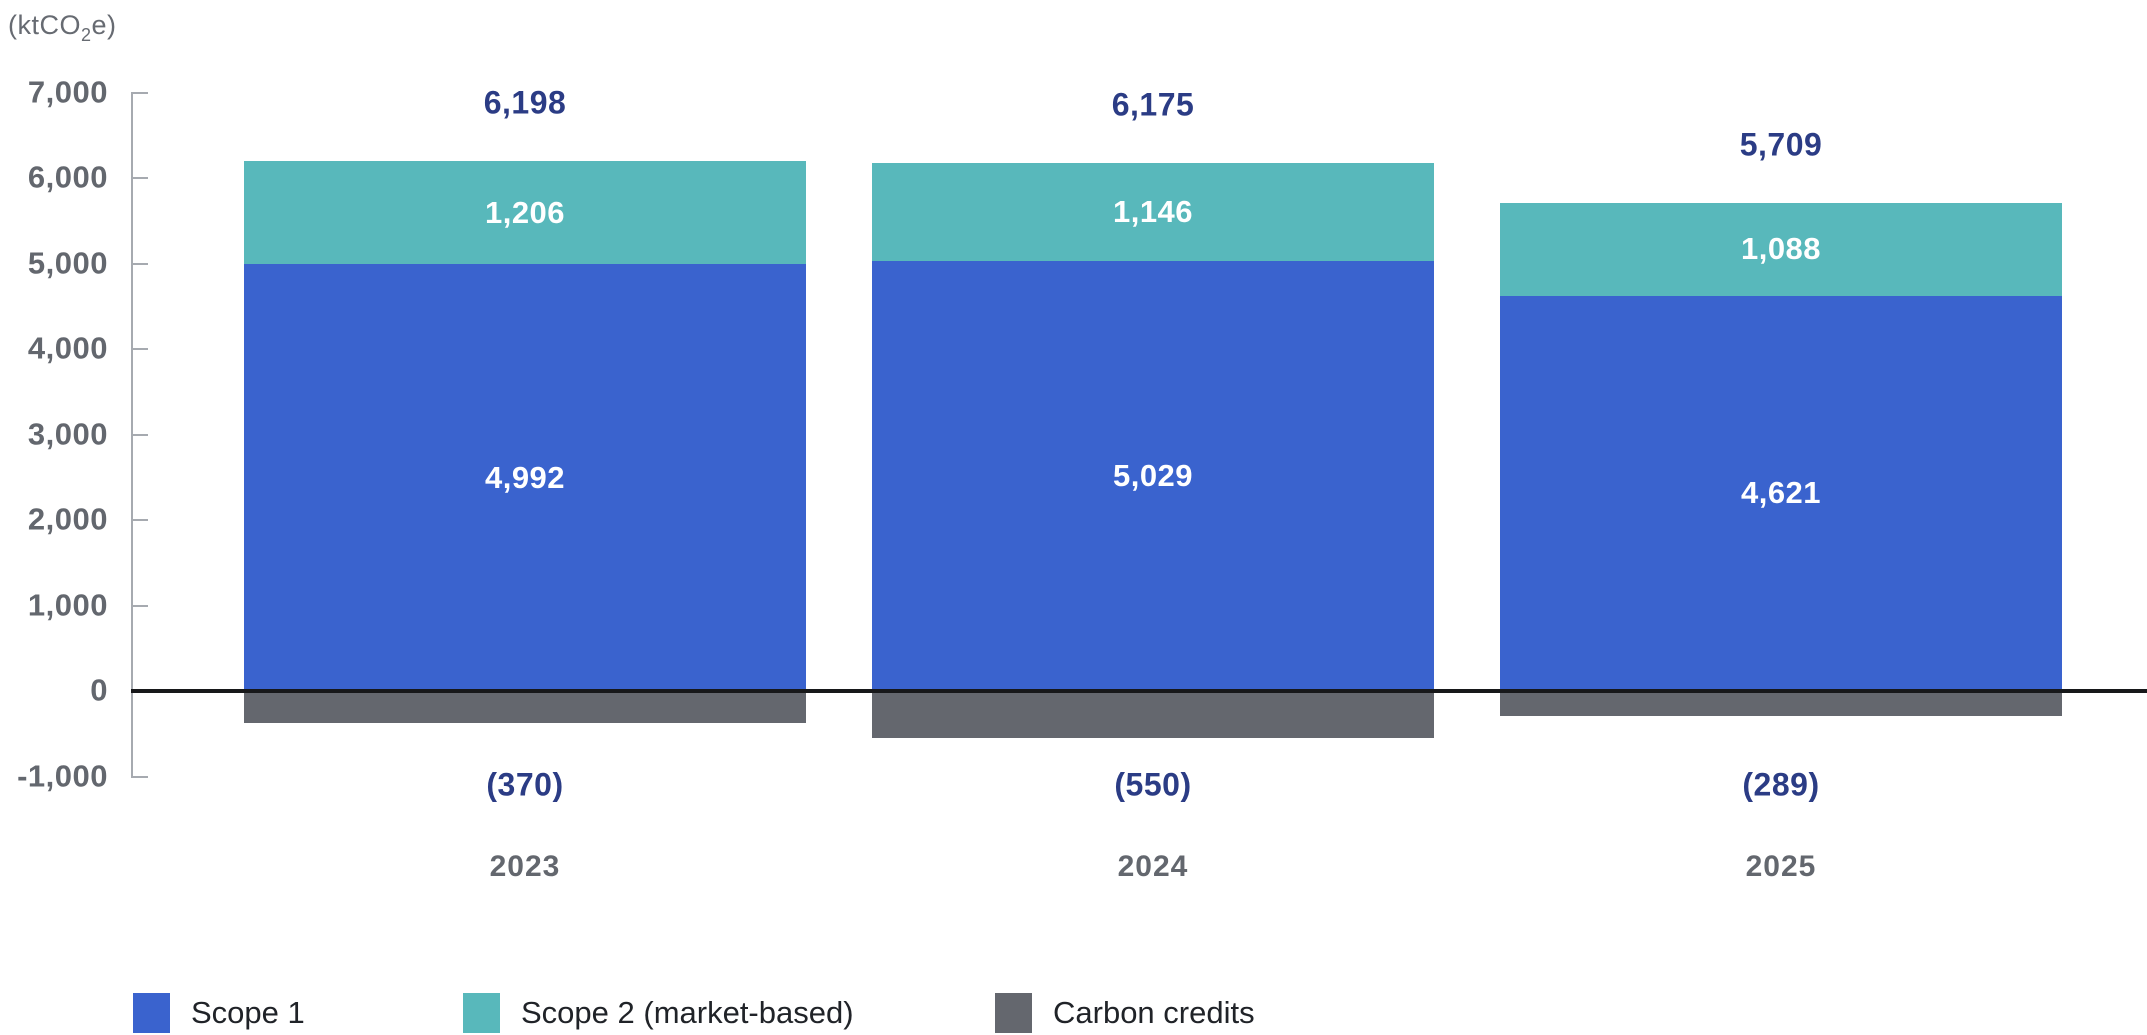 The height and width of the screenshot is (1035, 2147). I want to click on total-value-label: 6,198, so click(525, 102).